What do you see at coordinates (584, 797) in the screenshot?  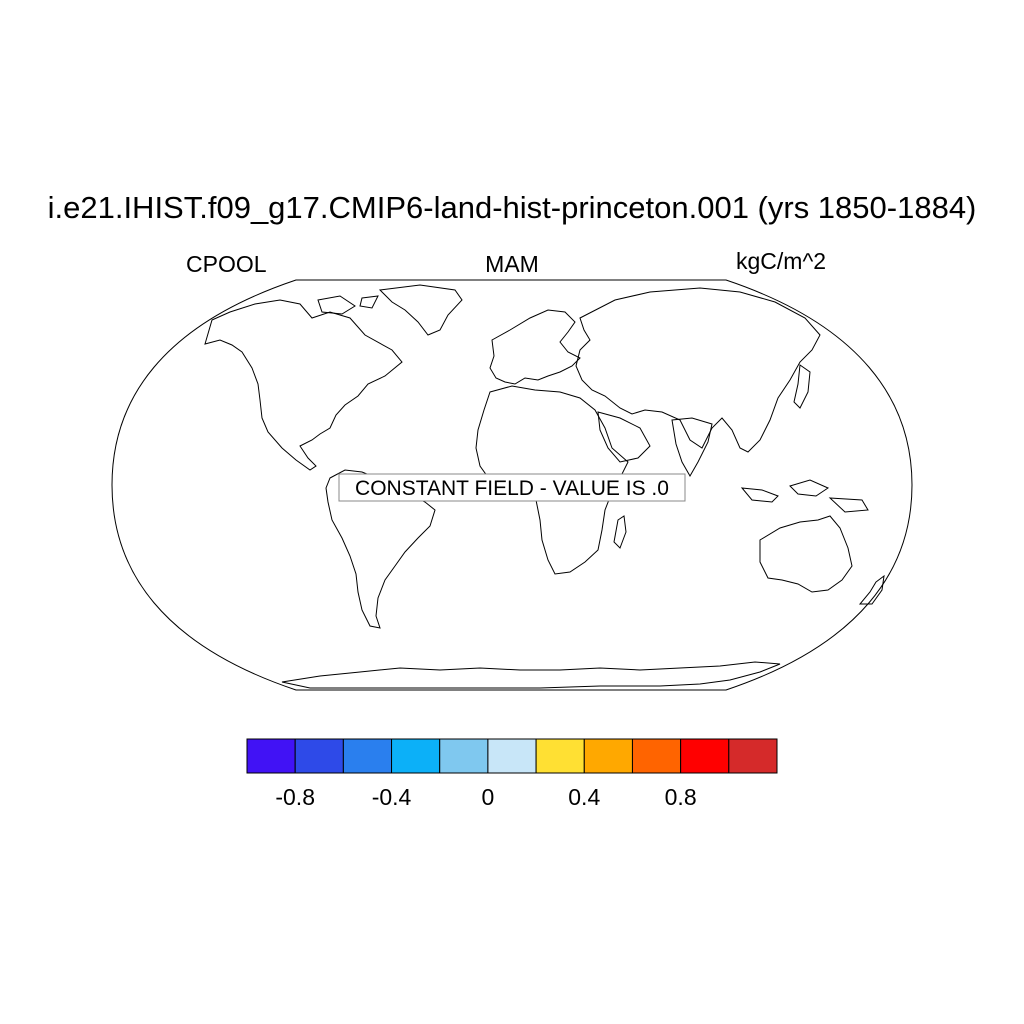 I see `colorbar-tick-label: 0.4` at bounding box center [584, 797].